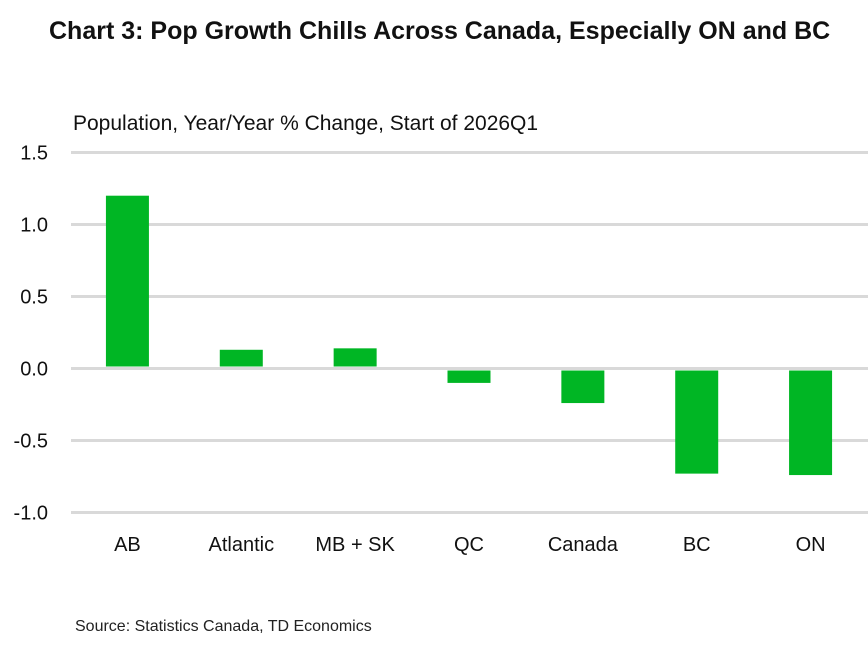 This screenshot has width=868, height=648. Describe the element at coordinates (583, 545) in the screenshot. I see `x-tick-label: Canada` at that location.